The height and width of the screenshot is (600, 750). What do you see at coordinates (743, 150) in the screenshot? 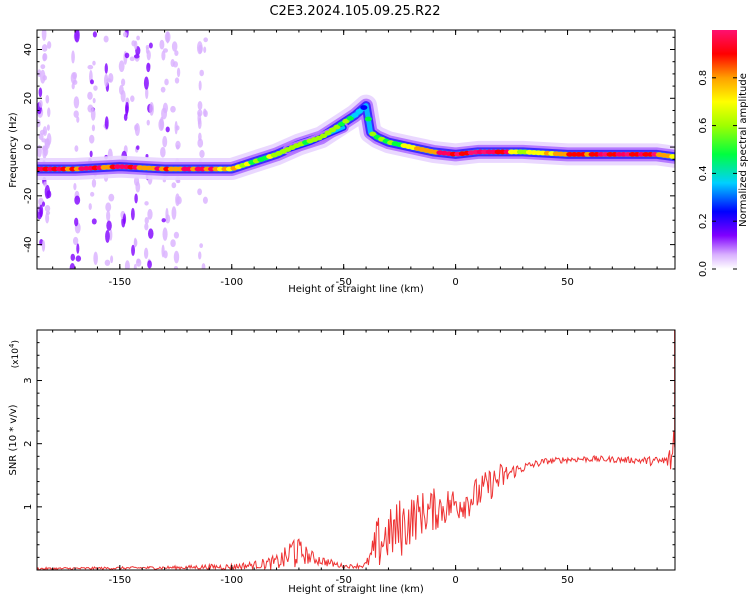
I see `colorbar-label: Normalized spectral amplitude` at bounding box center [743, 150].